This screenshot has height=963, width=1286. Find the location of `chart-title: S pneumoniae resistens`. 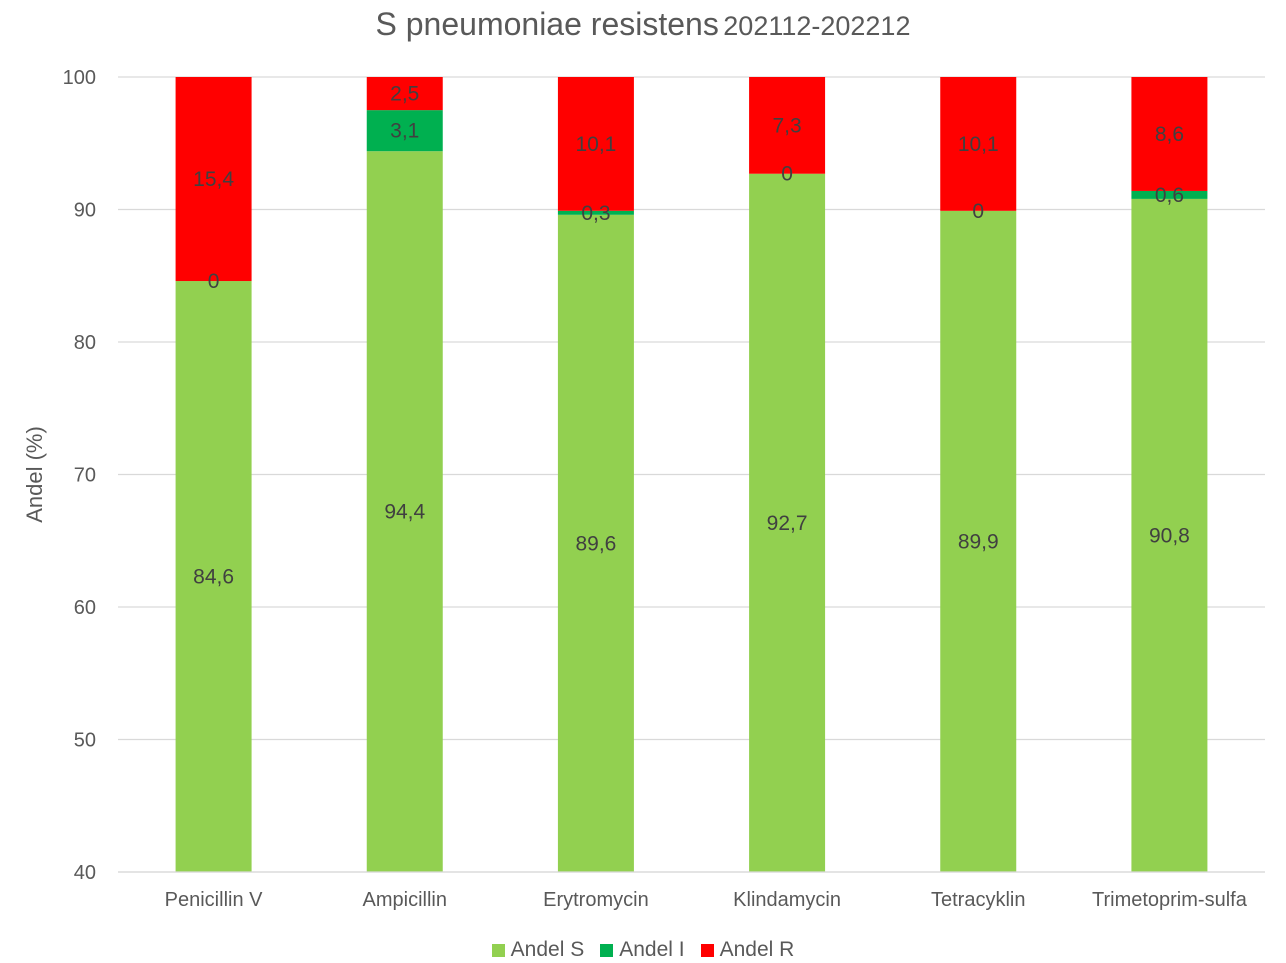

chart-title: S pneumoniae resistens is located at coordinates (547, 24).